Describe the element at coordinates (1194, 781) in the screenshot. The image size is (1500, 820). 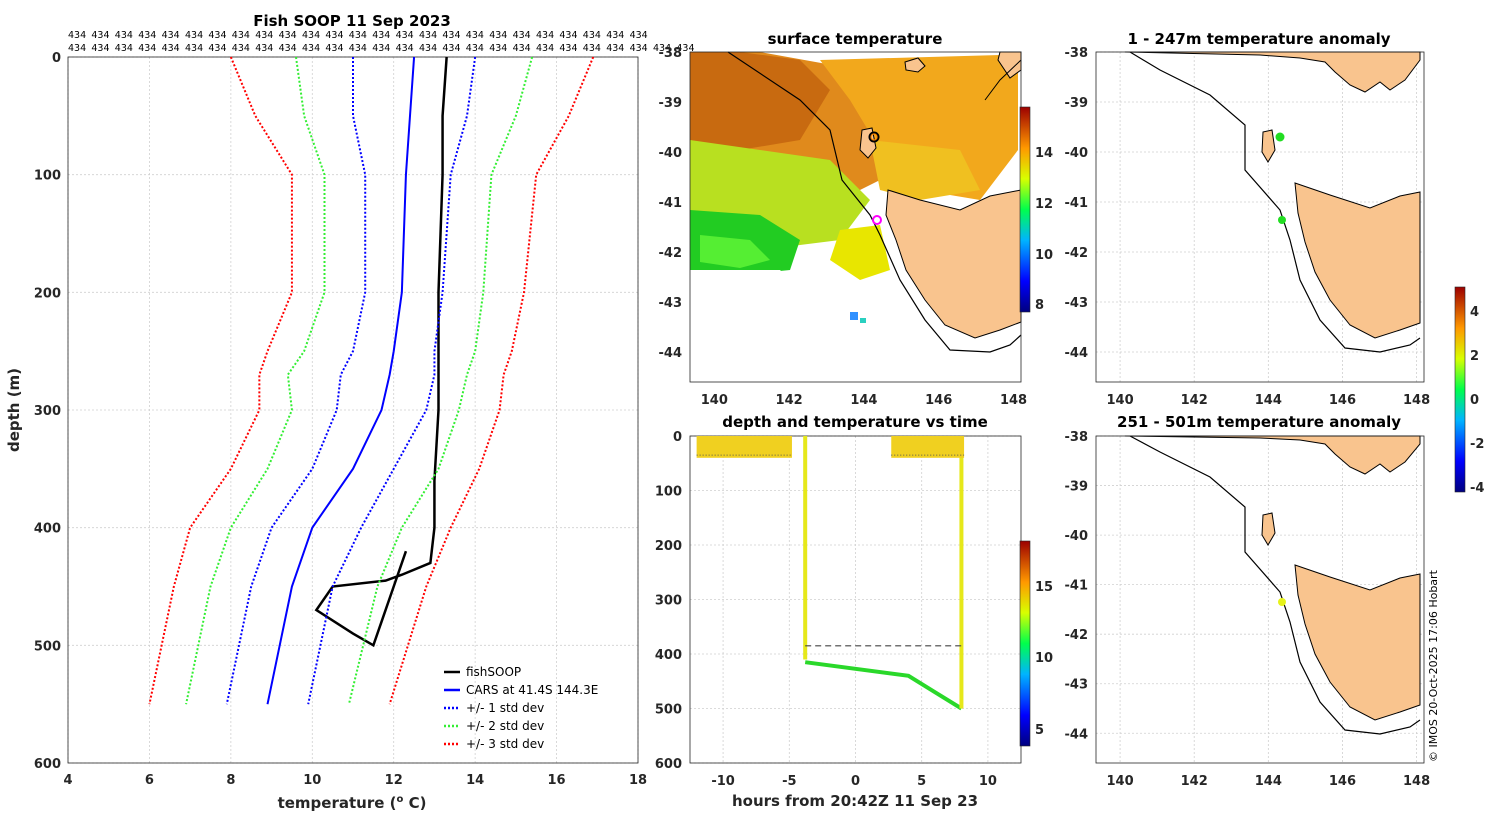
I see `map-x-tick: 142` at that location.